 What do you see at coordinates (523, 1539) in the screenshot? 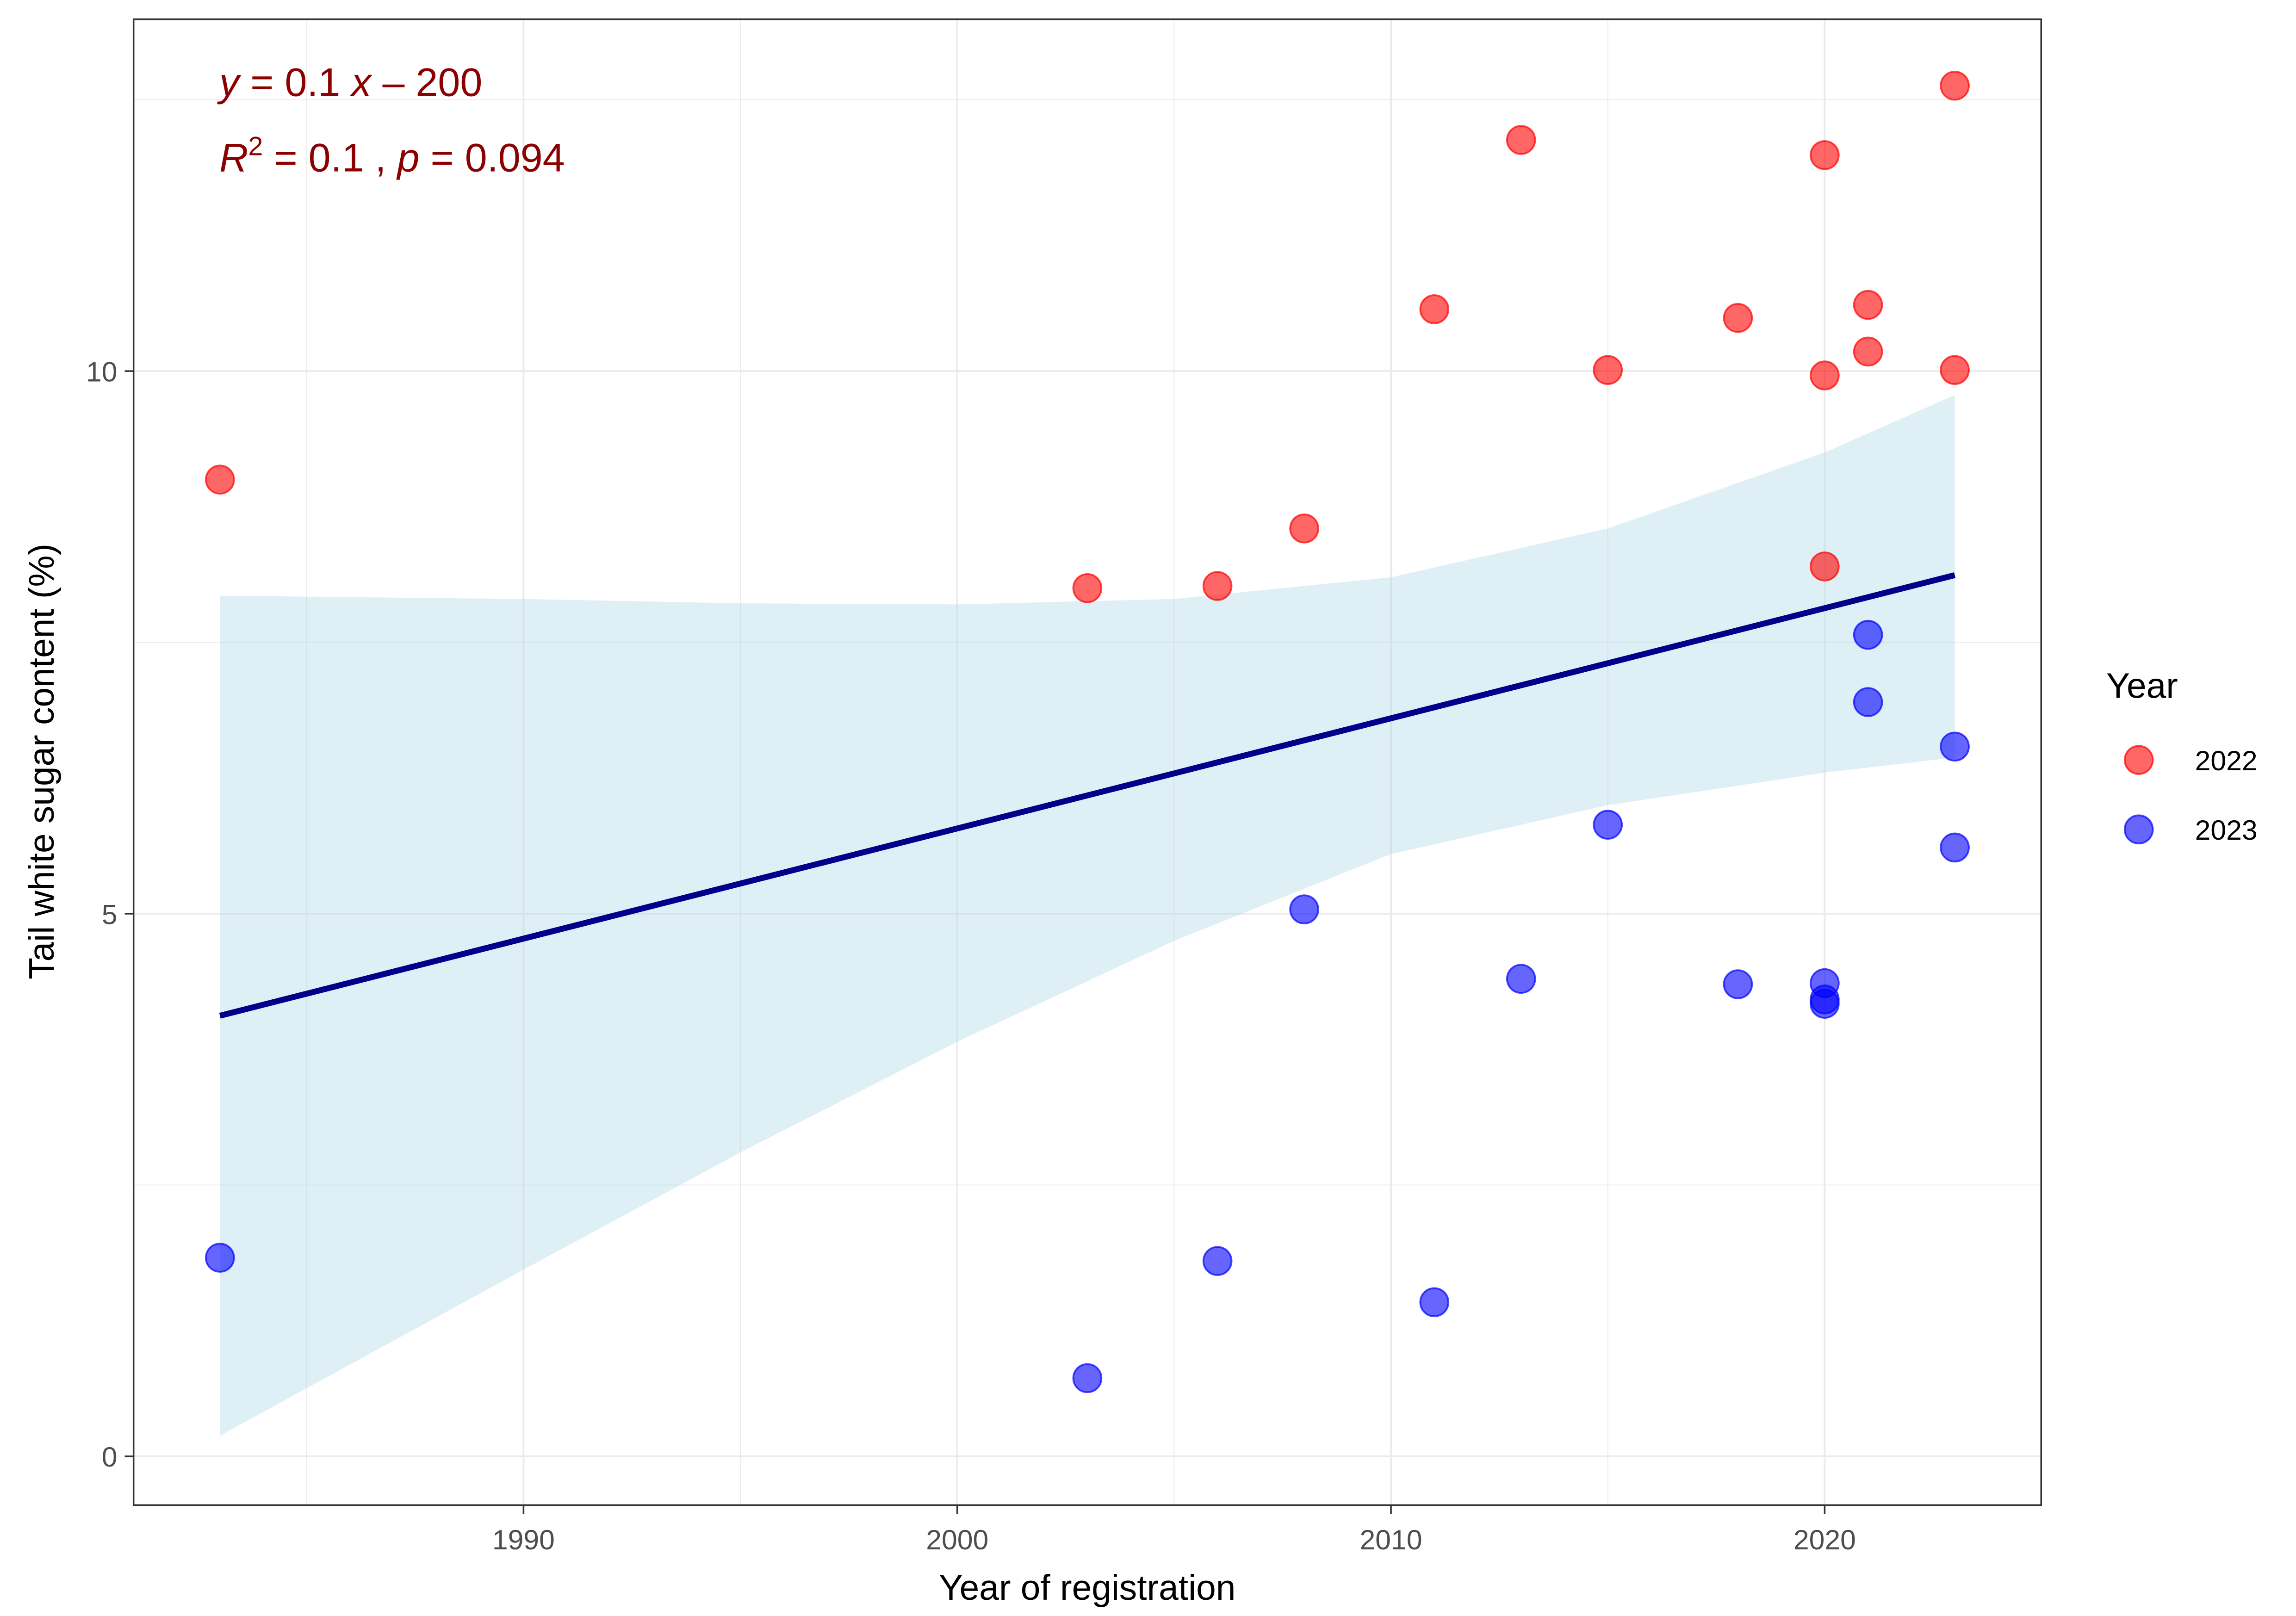
I see `x-tick-label: 1990` at bounding box center [523, 1539].